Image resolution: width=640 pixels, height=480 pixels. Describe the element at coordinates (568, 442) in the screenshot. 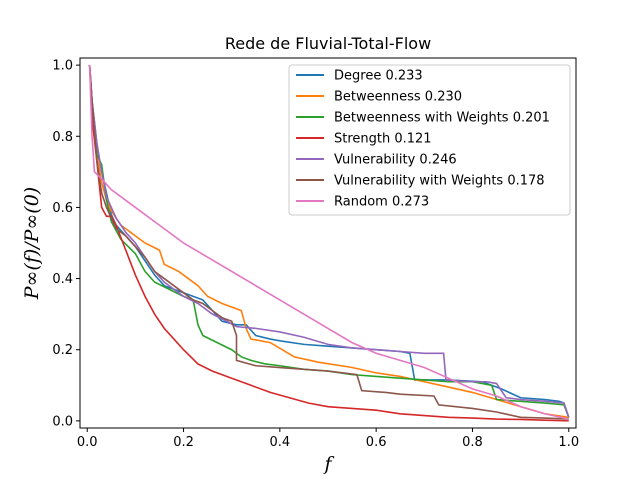

I see `x-tick-label: 1.0` at that location.